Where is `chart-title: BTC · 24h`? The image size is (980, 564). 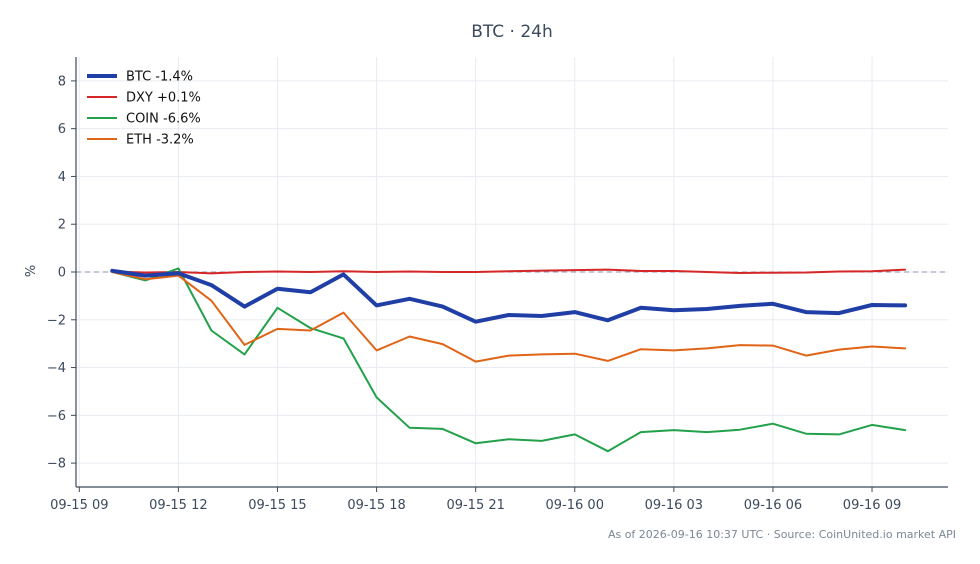 chart-title: BTC · 24h is located at coordinates (512, 32).